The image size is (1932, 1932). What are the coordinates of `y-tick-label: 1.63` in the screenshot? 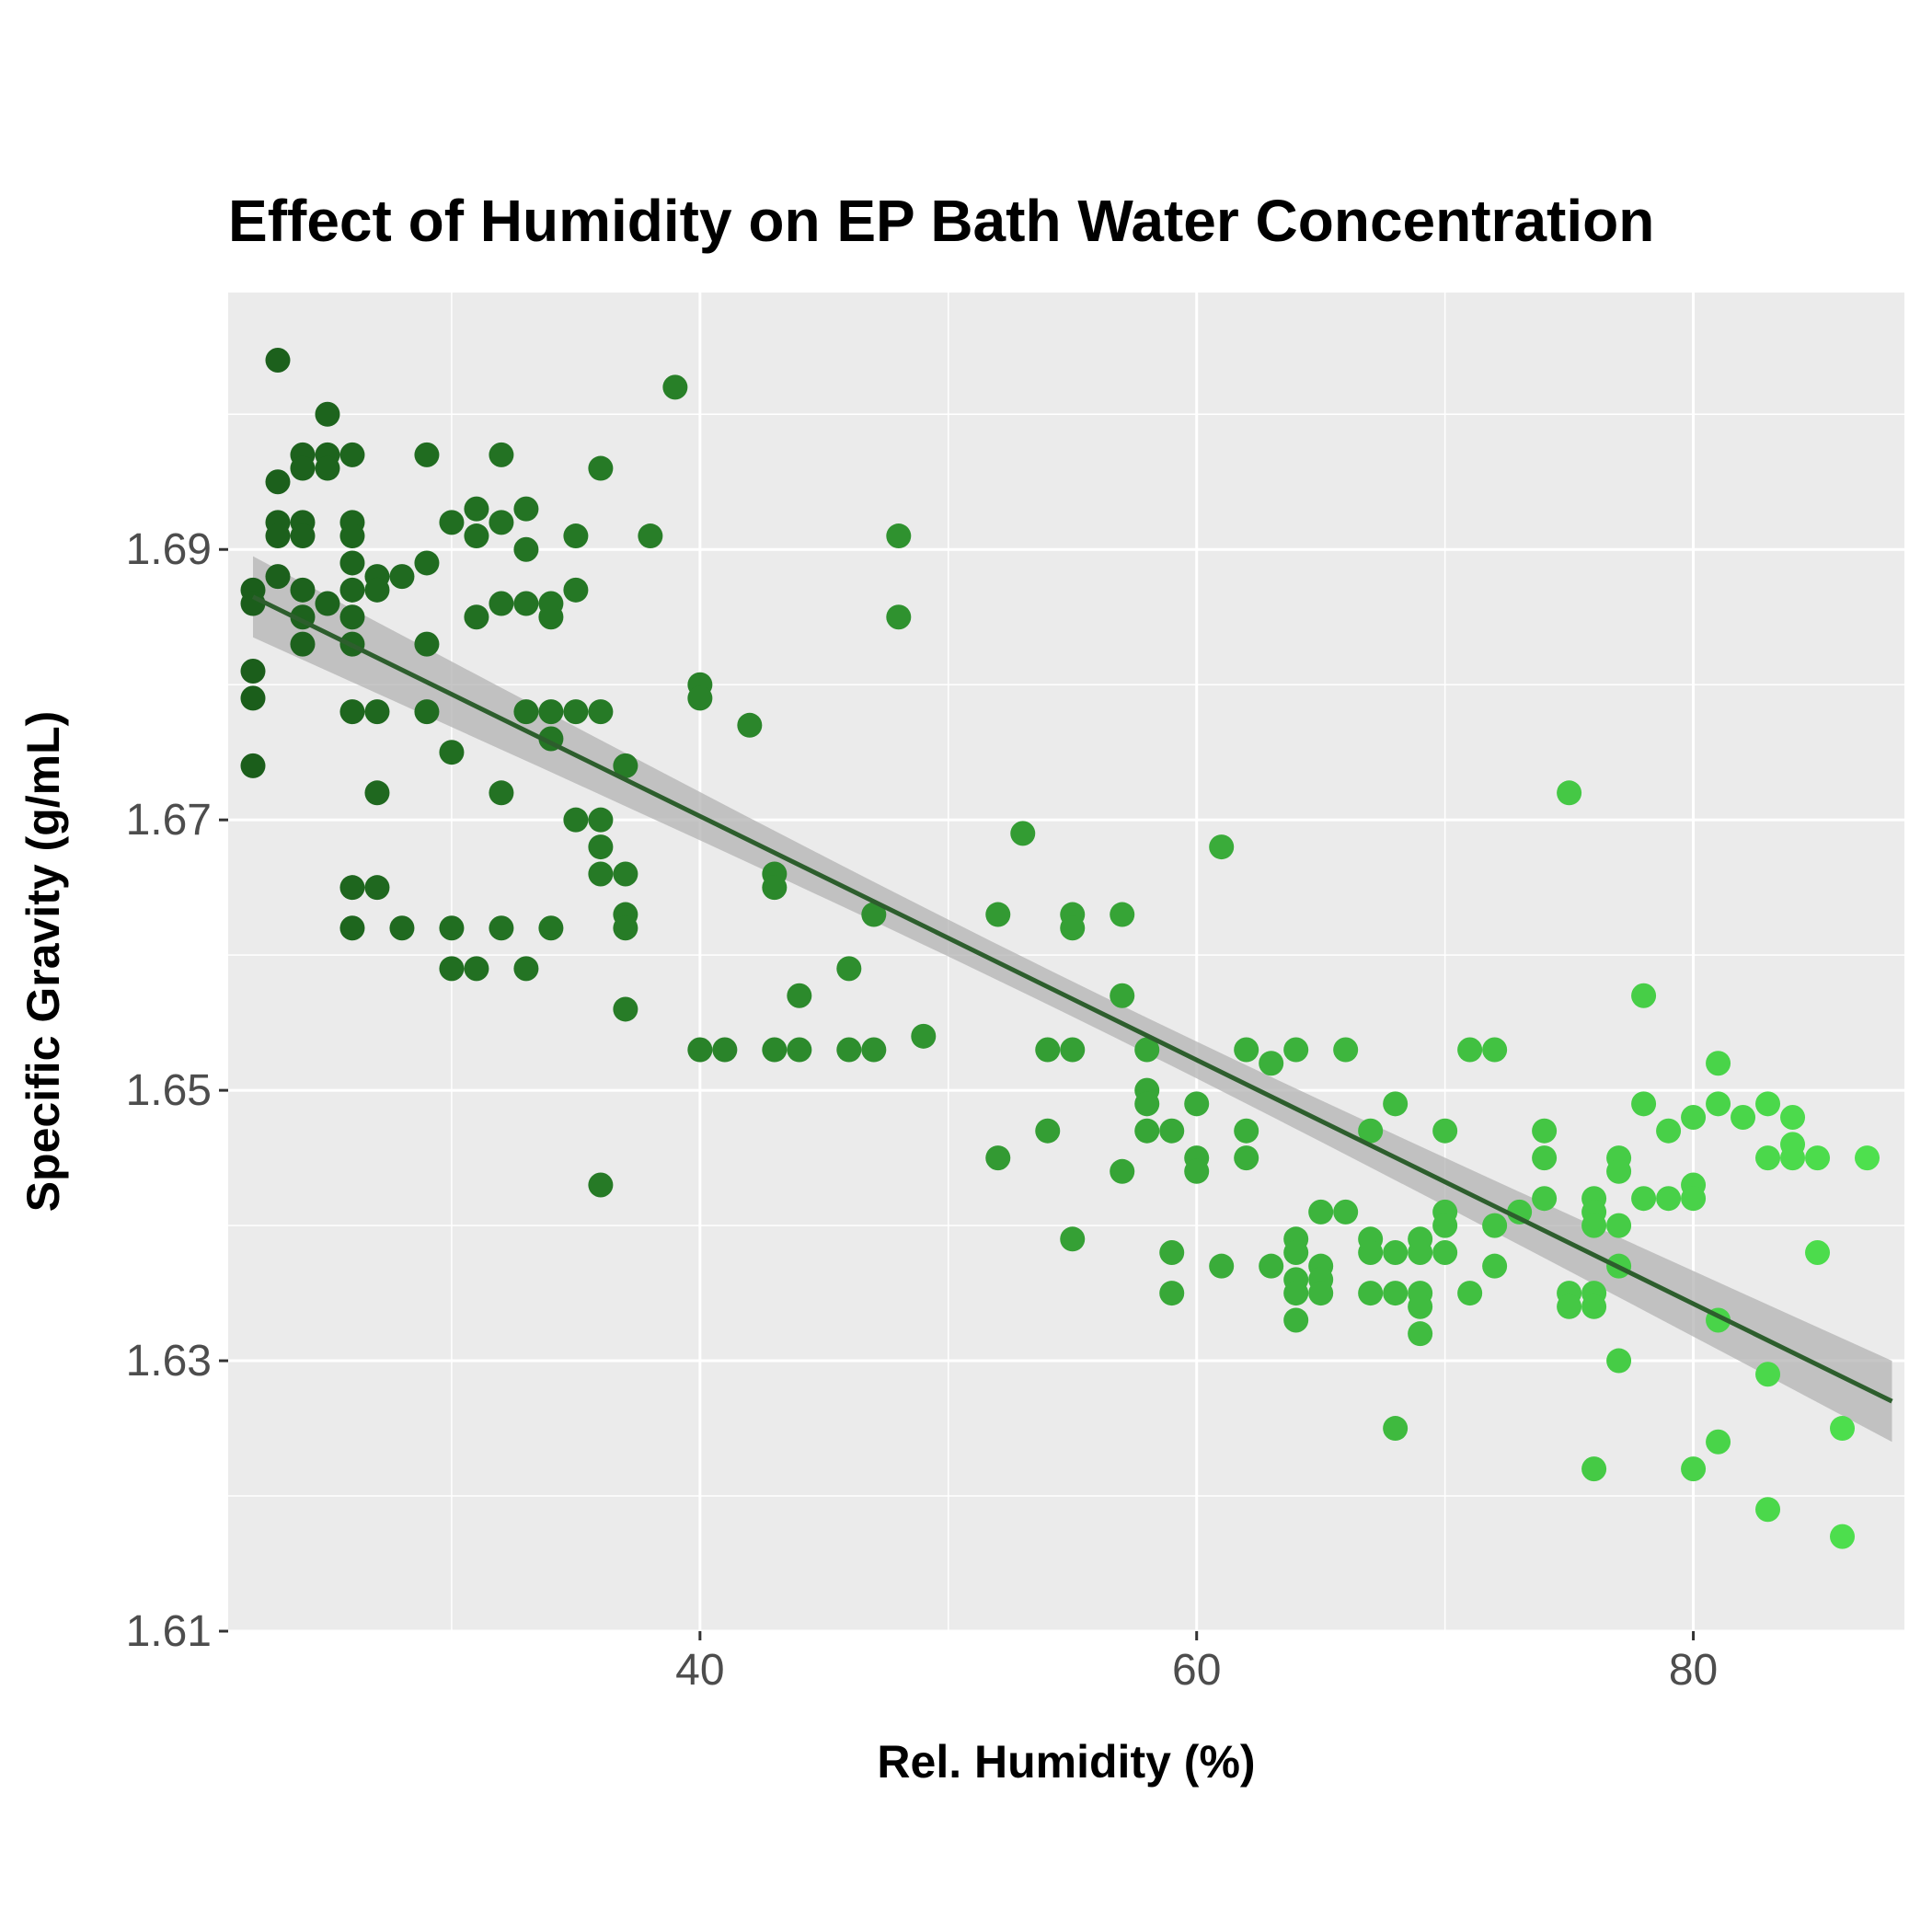 It's located at (169, 1361).